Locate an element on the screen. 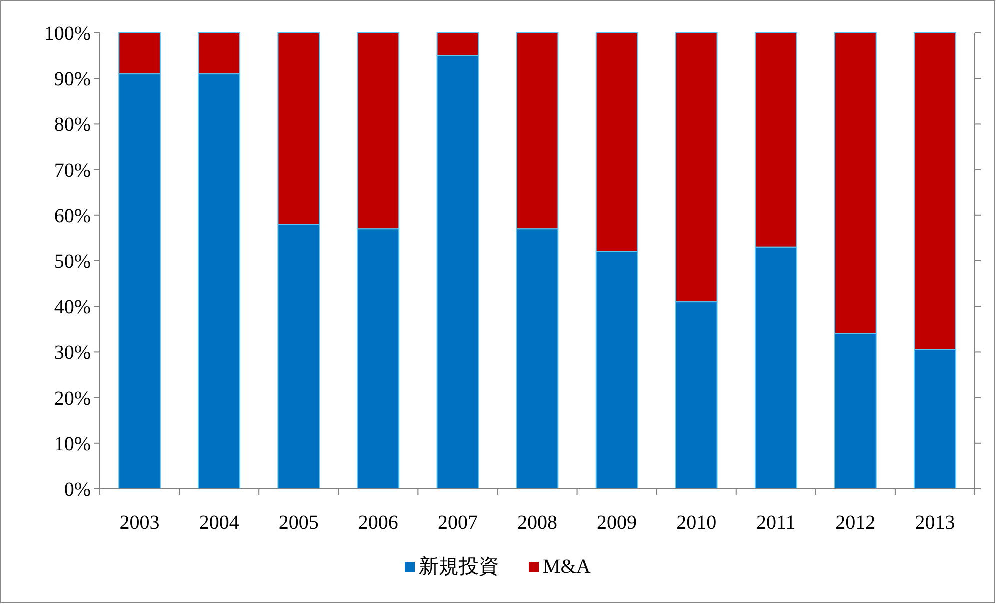 The height and width of the screenshot is (604, 996). x-tick-label: 2013 is located at coordinates (935, 523).